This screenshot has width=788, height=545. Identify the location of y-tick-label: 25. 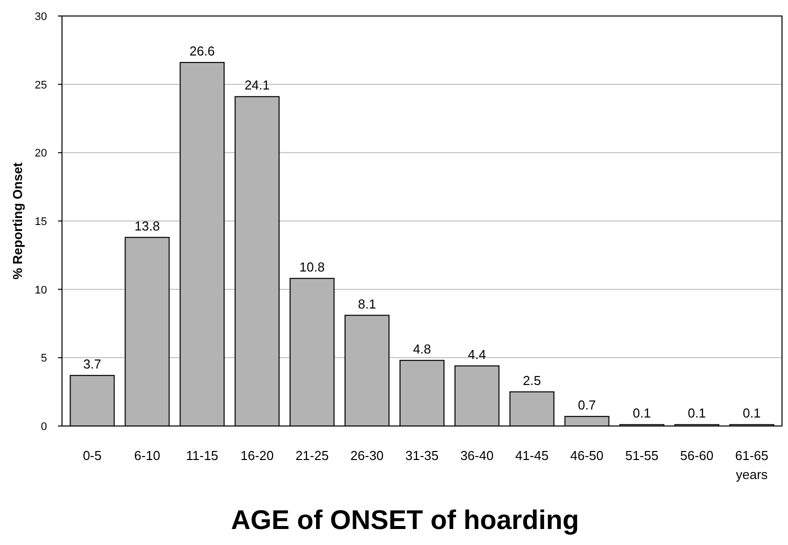
(40, 85).